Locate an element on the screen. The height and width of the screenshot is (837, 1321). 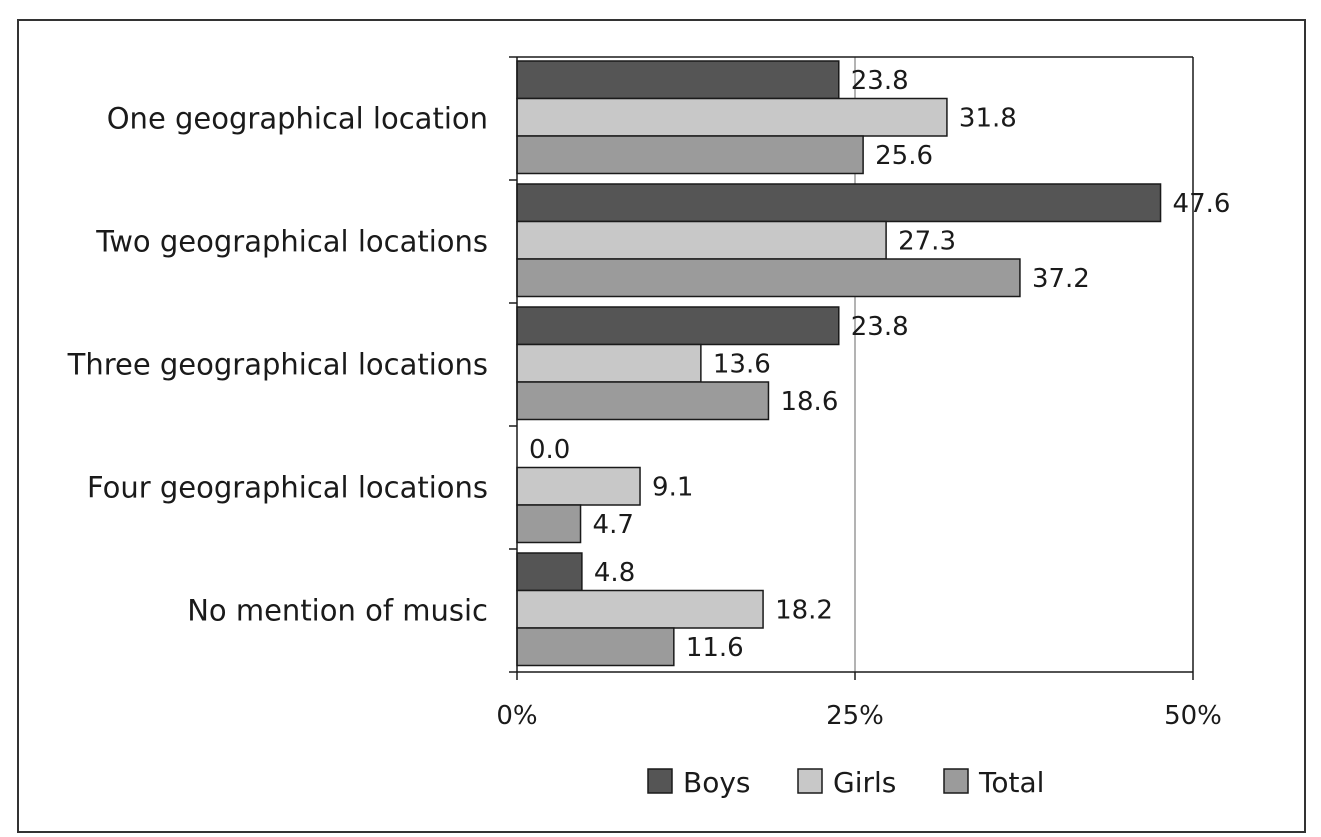
x-tick-label-2: 50% is located at coordinates (1193, 716).